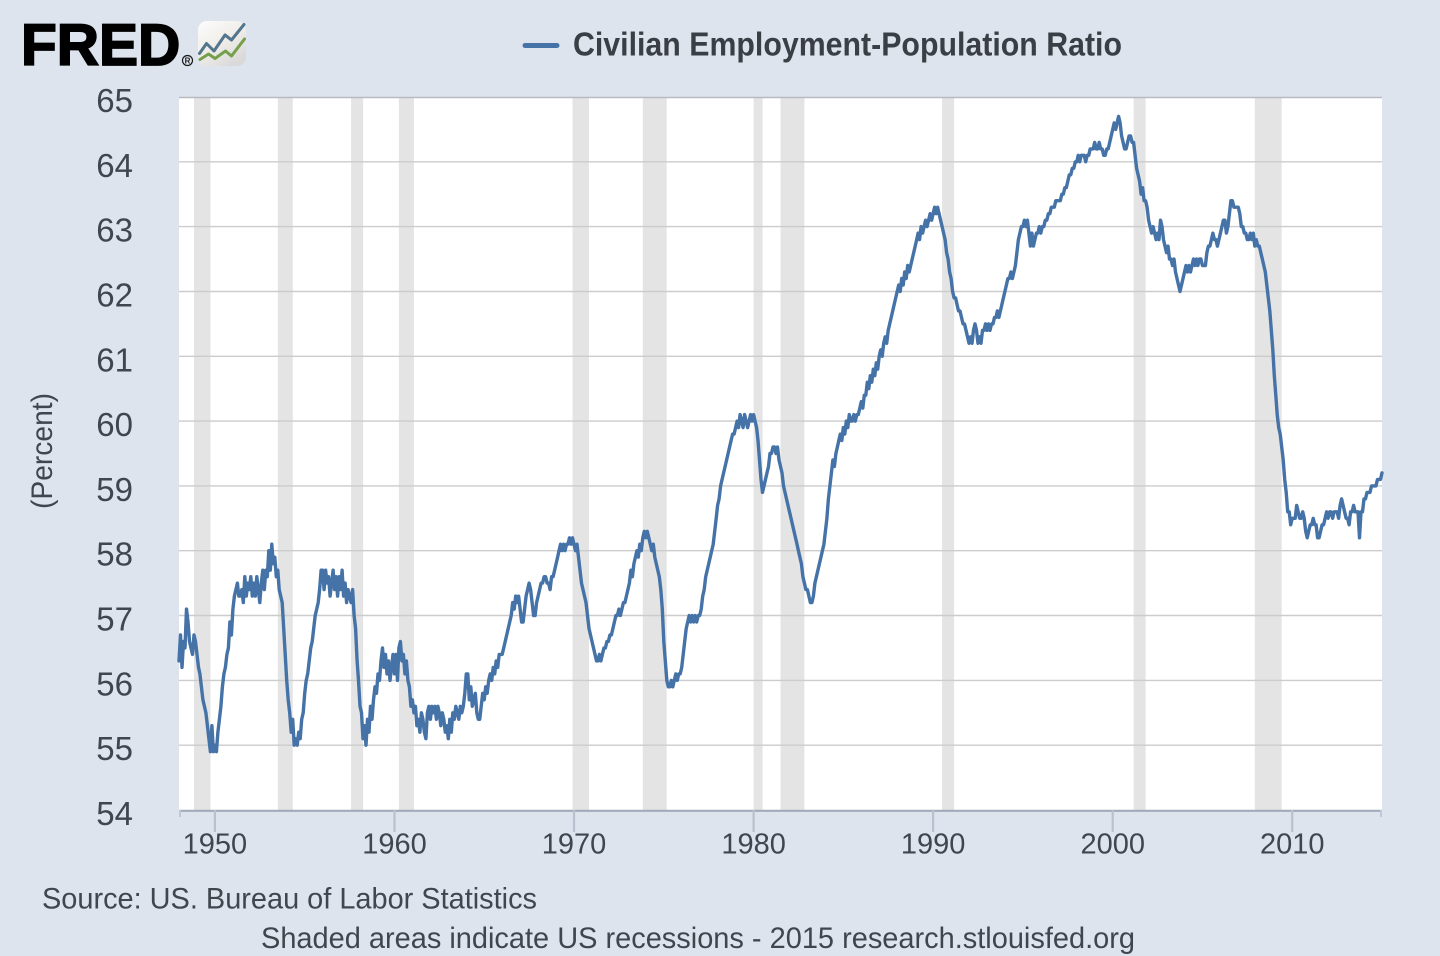 This screenshot has width=1440, height=956. Describe the element at coordinates (114, 424) in the screenshot. I see `svg-text: 60` at that location.